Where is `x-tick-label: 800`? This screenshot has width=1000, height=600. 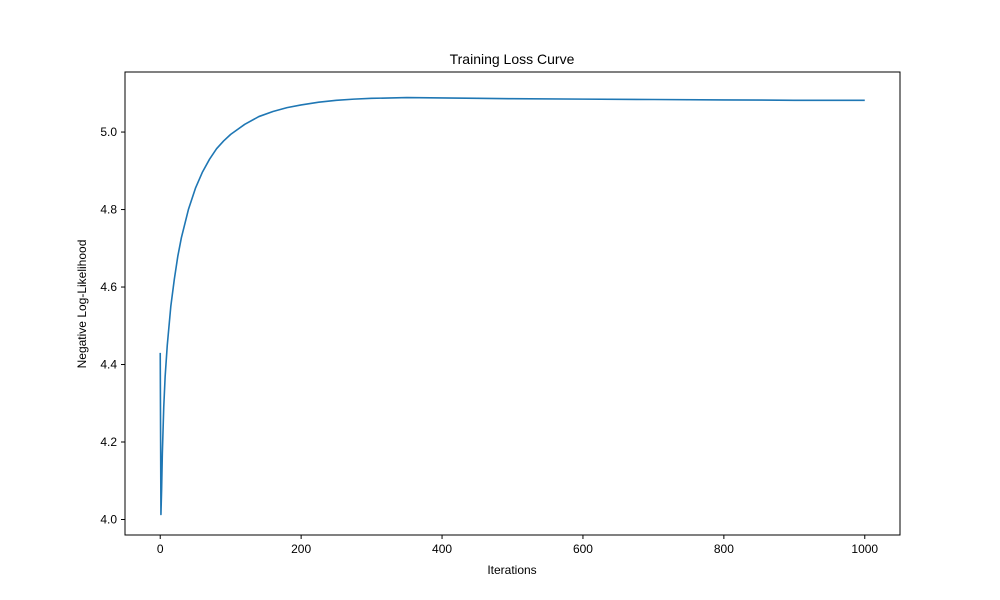 x-tick-label: 800 is located at coordinates (724, 549).